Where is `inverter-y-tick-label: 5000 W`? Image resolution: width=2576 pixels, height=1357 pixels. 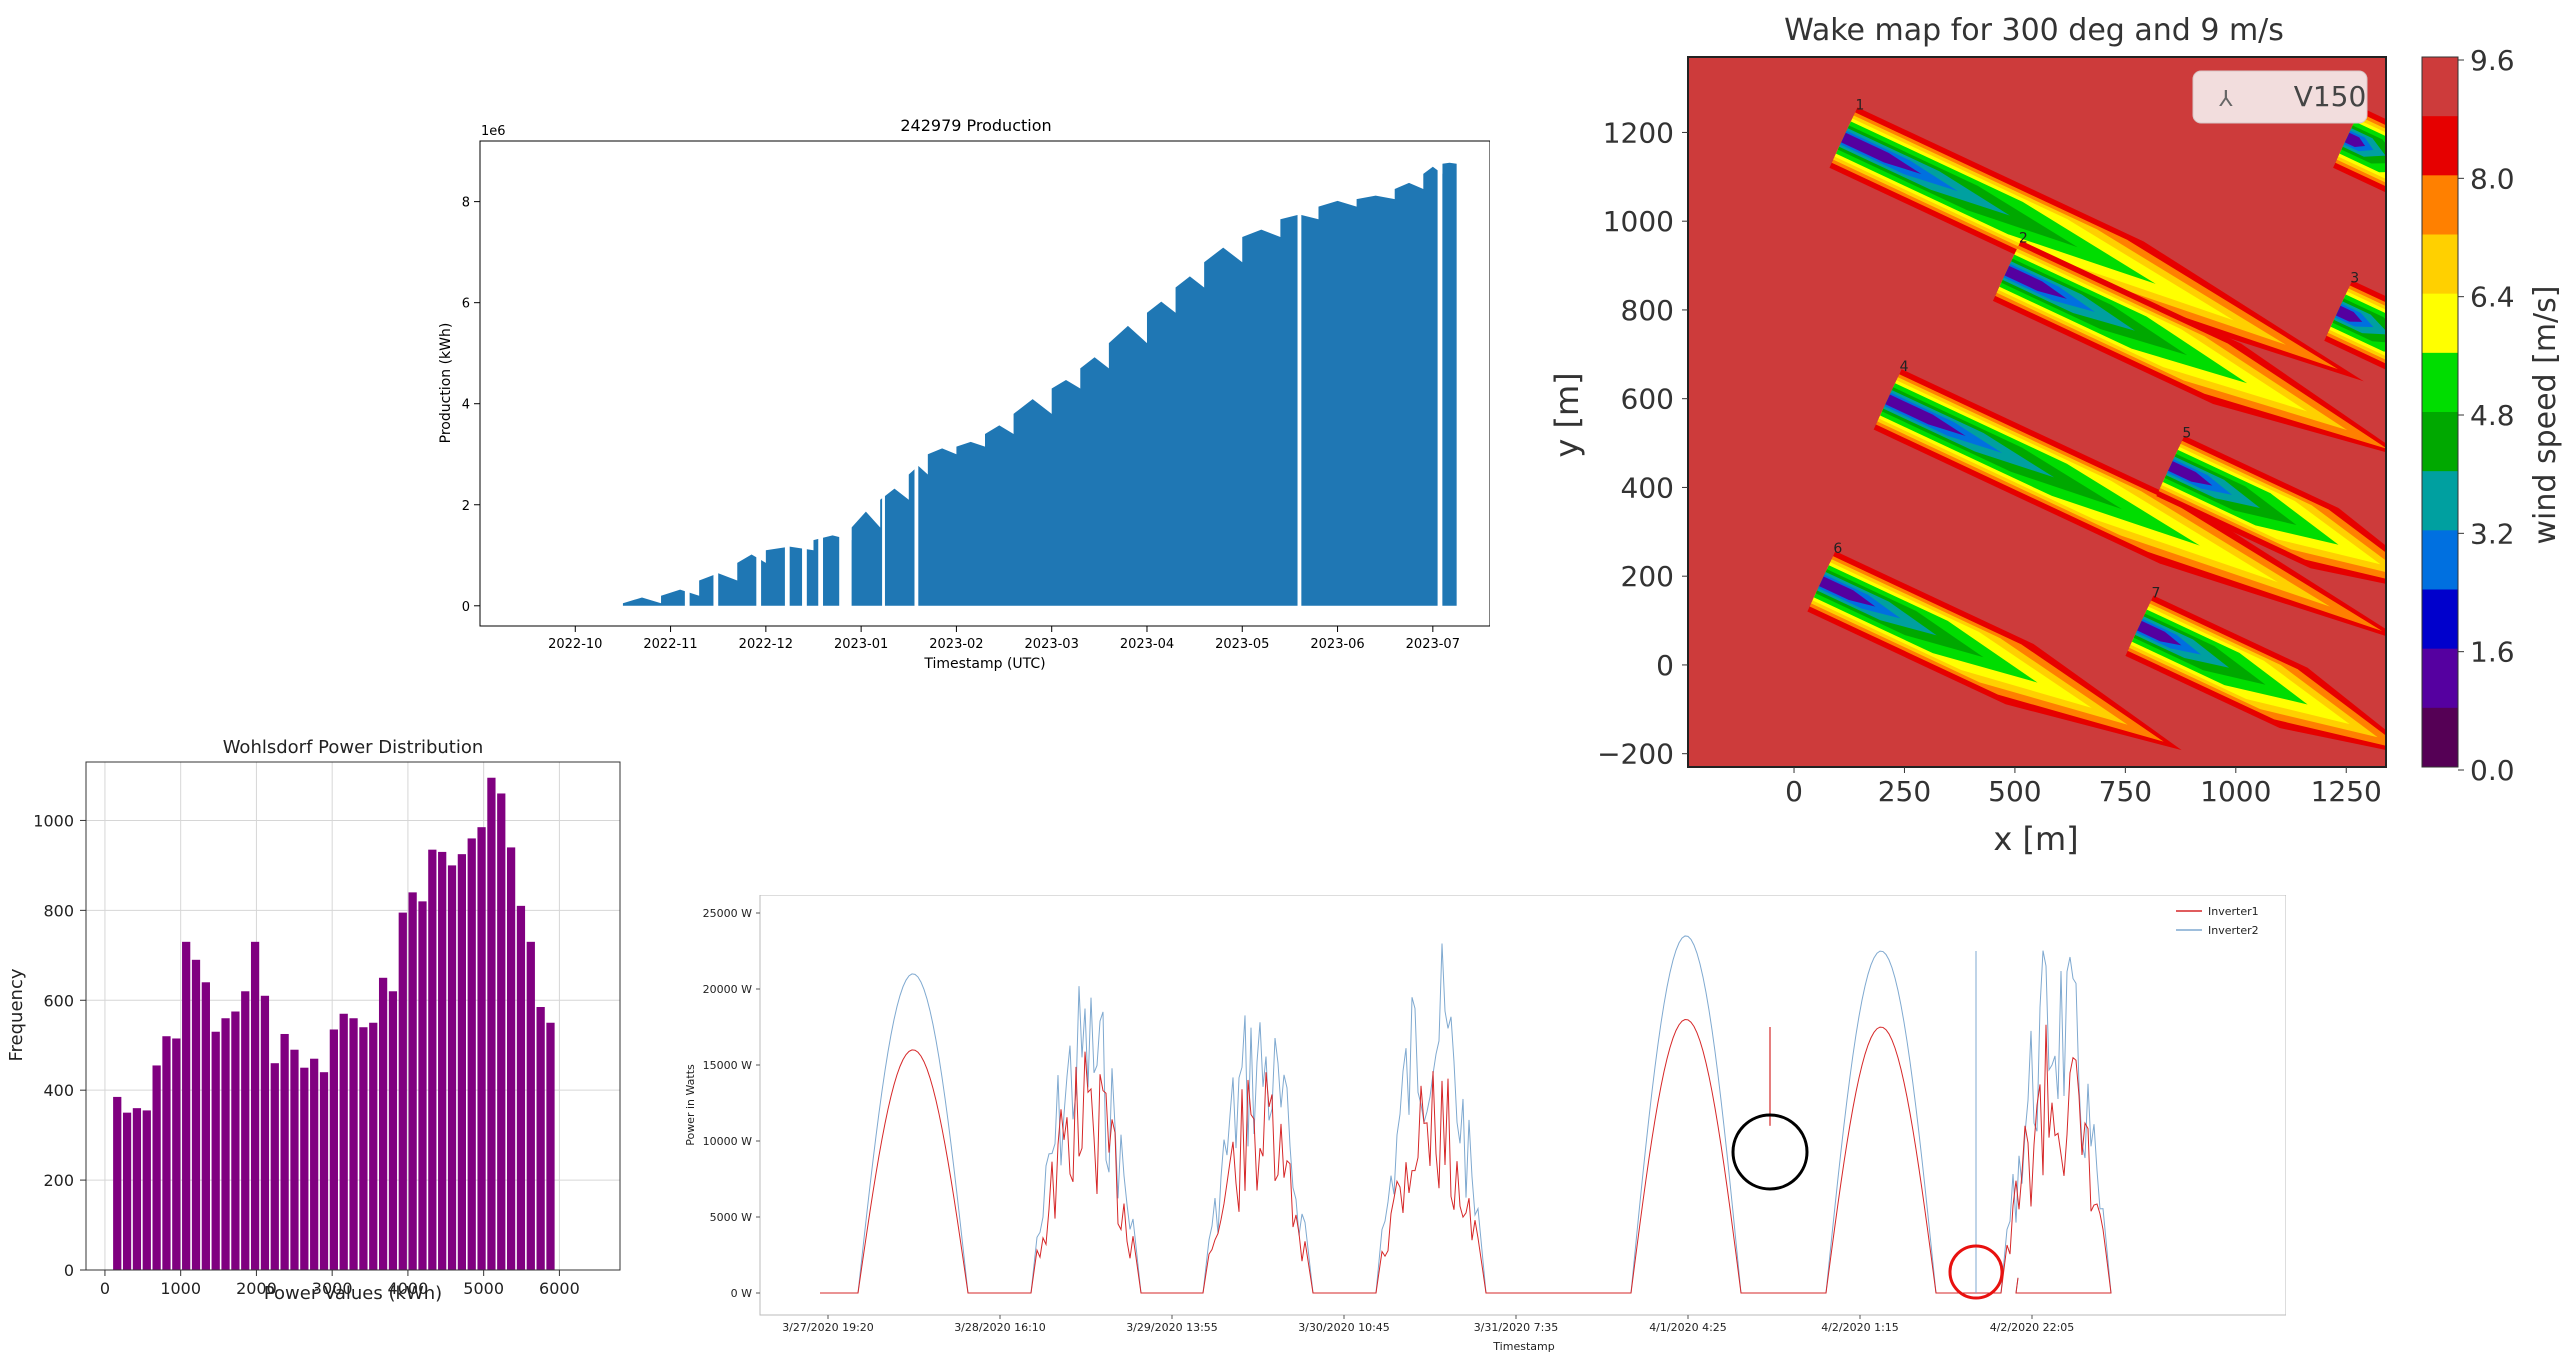 inverter-y-tick-label: 5000 W is located at coordinates (731, 1217).